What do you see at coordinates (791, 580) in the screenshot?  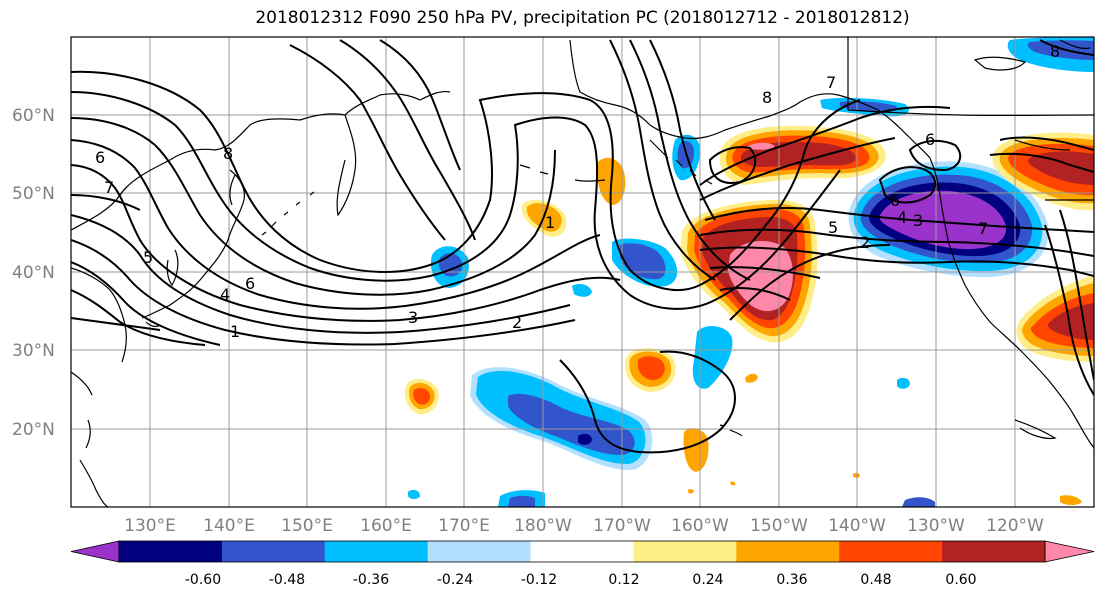 I see `colorbar-tick-label: 0.36` at bounding box center [791, 580].